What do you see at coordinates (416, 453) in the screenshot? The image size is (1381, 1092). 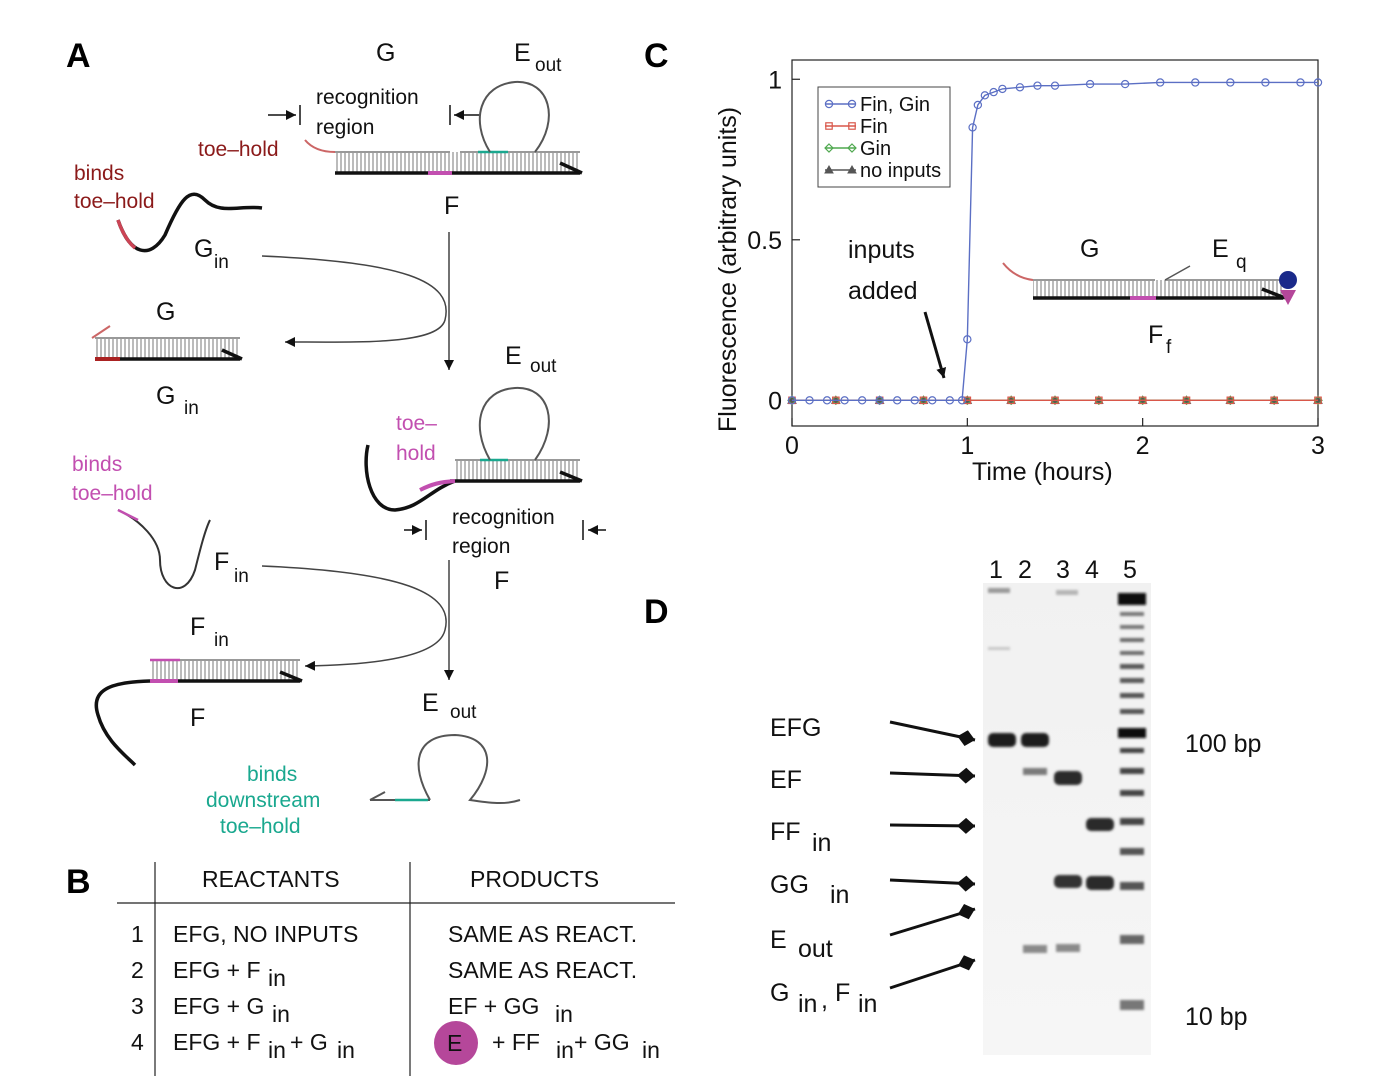 I see `label-hold-mid: hold` at bounding box center [416, 453].